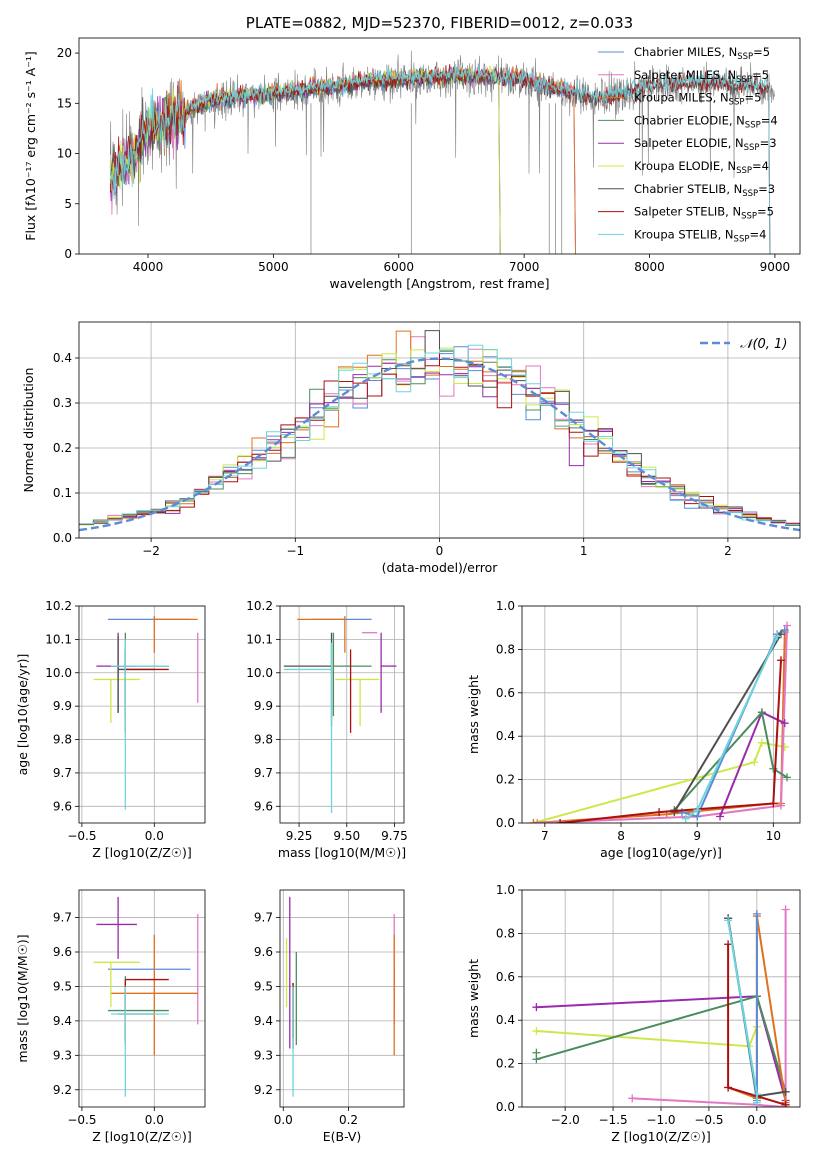 The height and width of the screenshot is (1170, 819). I want to click on weight-series-kroupa-elodie, so click(646, 1062).